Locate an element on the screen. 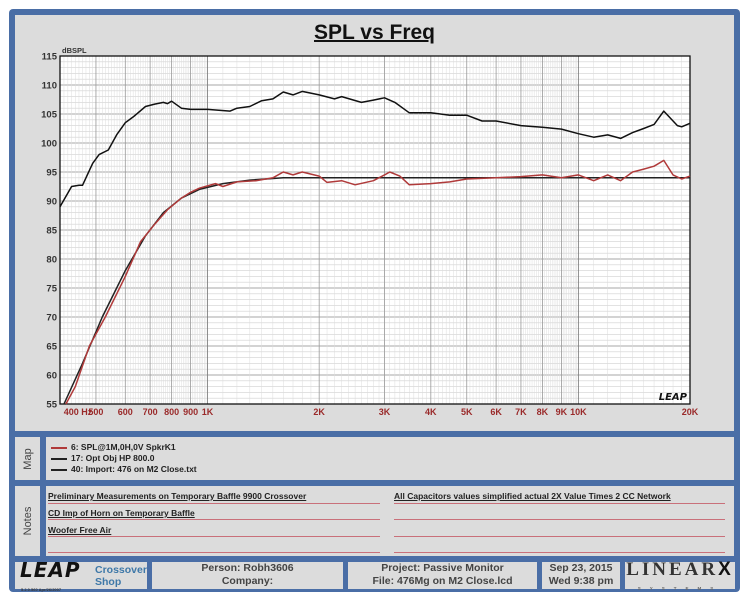 The image size is (751, 600). svg-text: 55 is located at coordinates (51, 405).